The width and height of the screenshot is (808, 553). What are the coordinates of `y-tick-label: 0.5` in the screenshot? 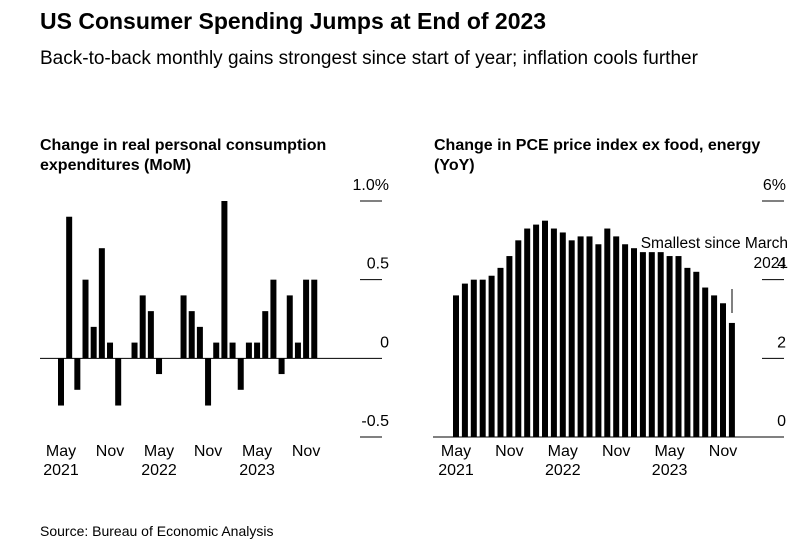 It's located at (378, 264).